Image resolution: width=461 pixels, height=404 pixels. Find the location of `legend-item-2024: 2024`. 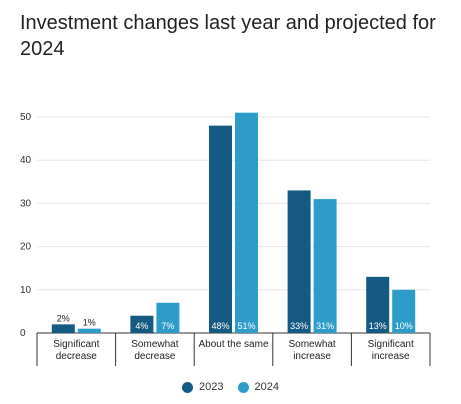

legend-item-2024: 2024 is located at coordinates (258, 387).